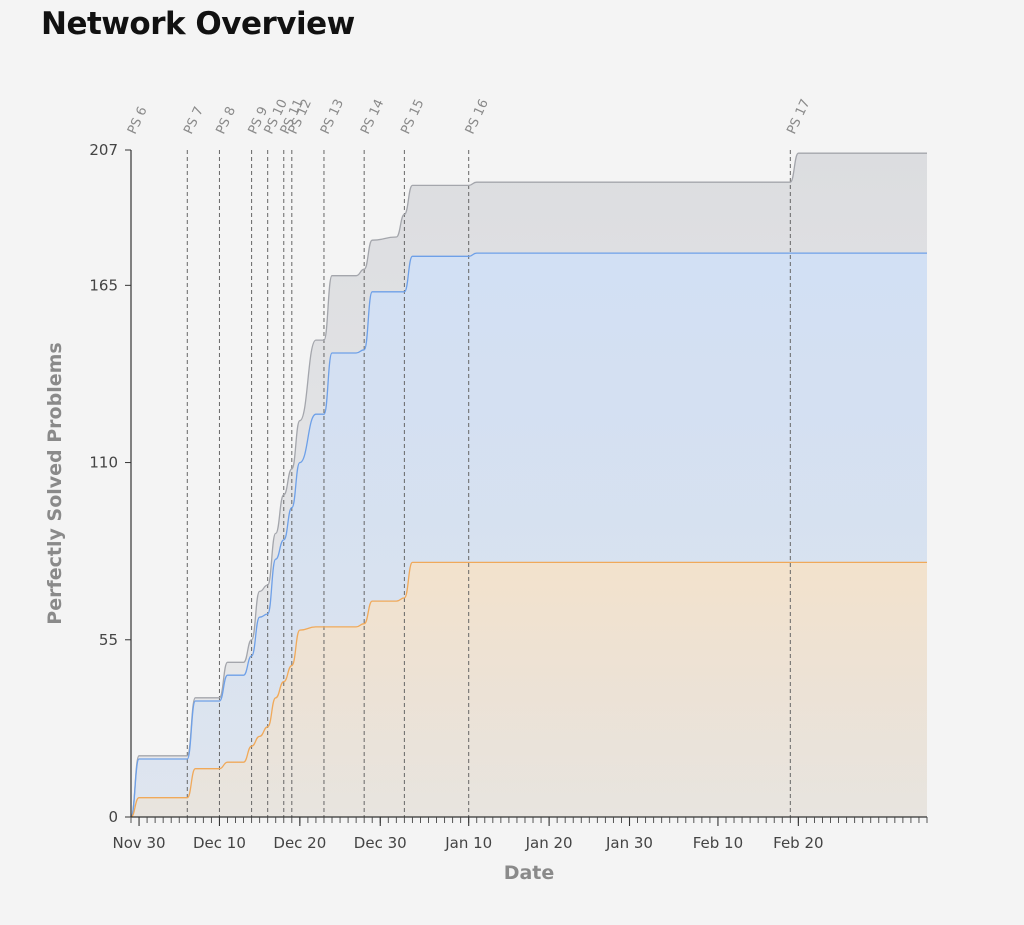 The image size is (1024, 925). Describe the element at coordinates (372, 117) in the screenshot. I see `event-label: PS 14` at that location.